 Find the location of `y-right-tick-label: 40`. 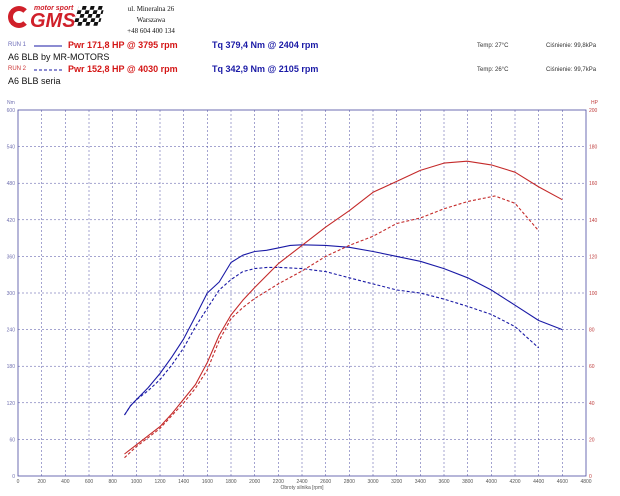

y-right-tick-label: 40 is located at coordinates (592, 404).